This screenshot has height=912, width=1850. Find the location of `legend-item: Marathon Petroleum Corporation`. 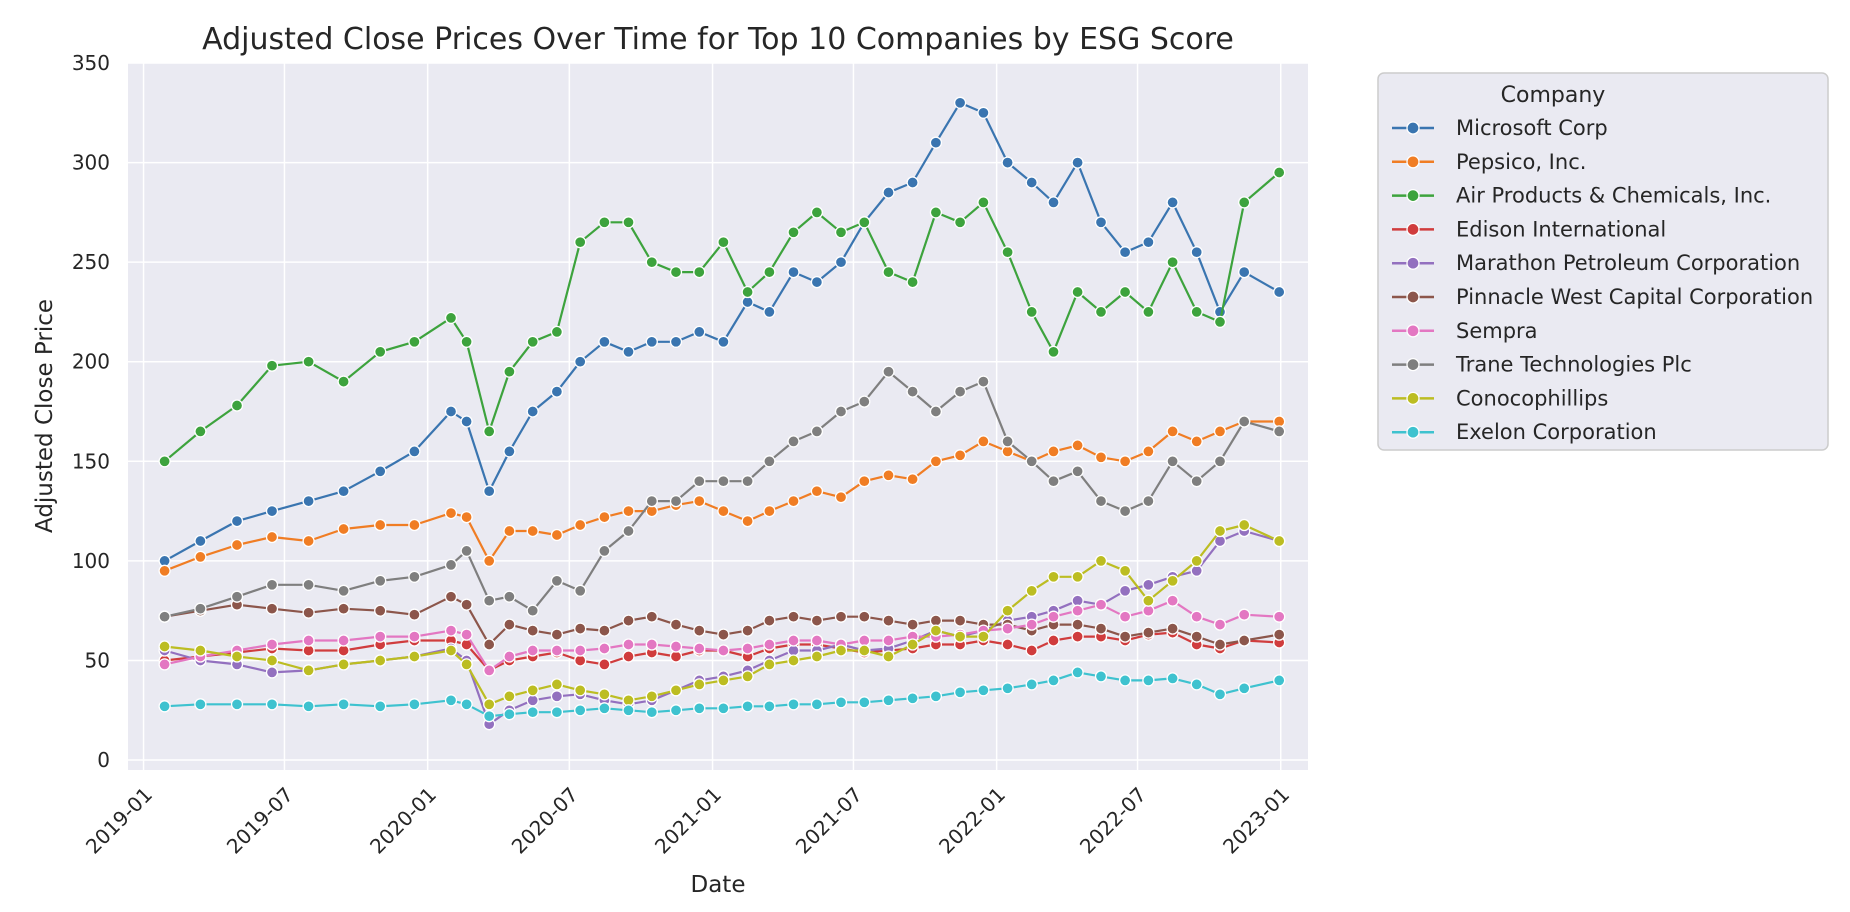

legend-item: Marathon Petroleum Corporation is located at coordinates (1596, 263).